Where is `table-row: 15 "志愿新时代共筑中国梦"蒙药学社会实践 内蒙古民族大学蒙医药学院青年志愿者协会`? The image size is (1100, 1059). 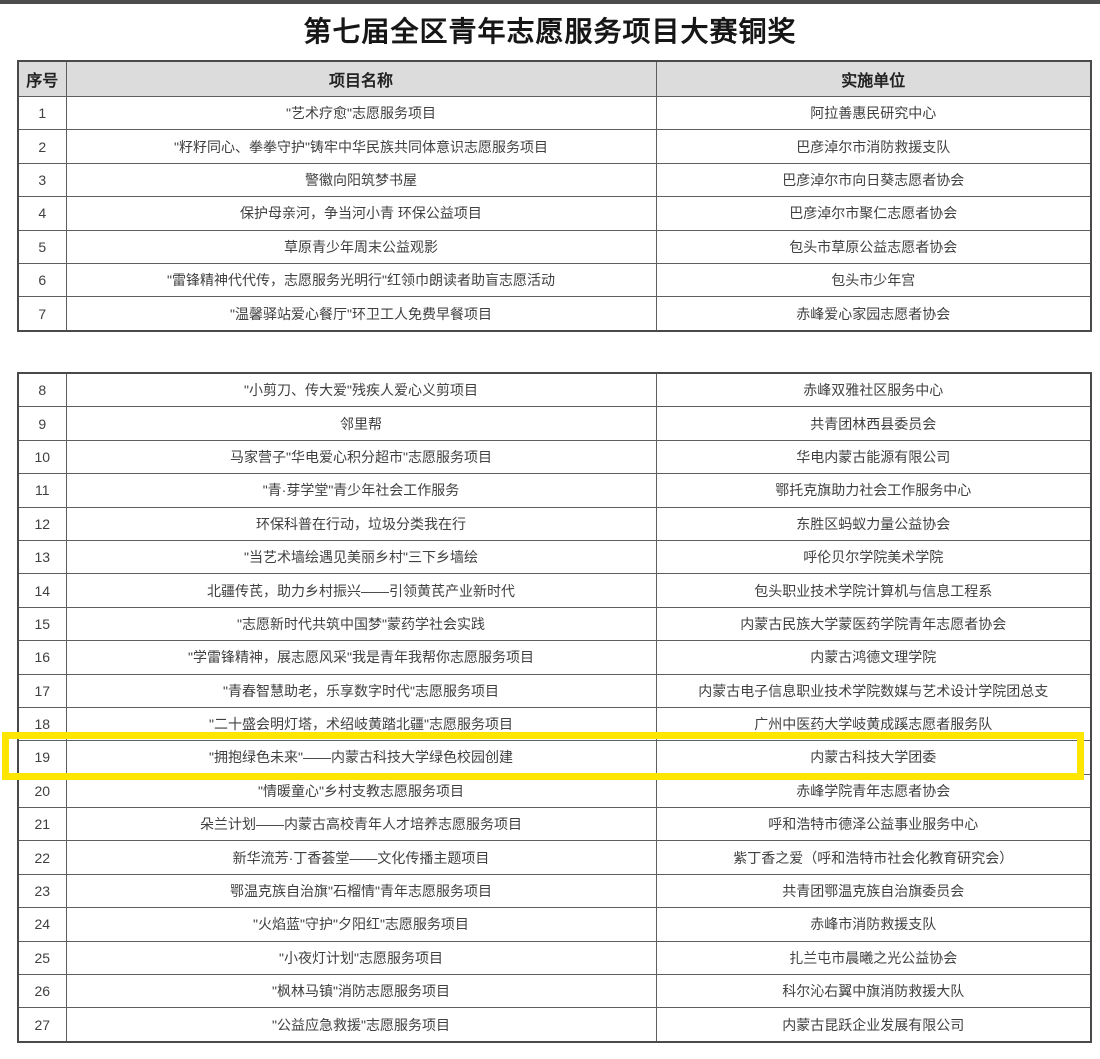 table-row: 15 "志愿新时代共筑中国梦"蒙药学社会实践 内蒙古民族大学蒙医药学院青年志愿者协会 is located at coordinates (554, 624).